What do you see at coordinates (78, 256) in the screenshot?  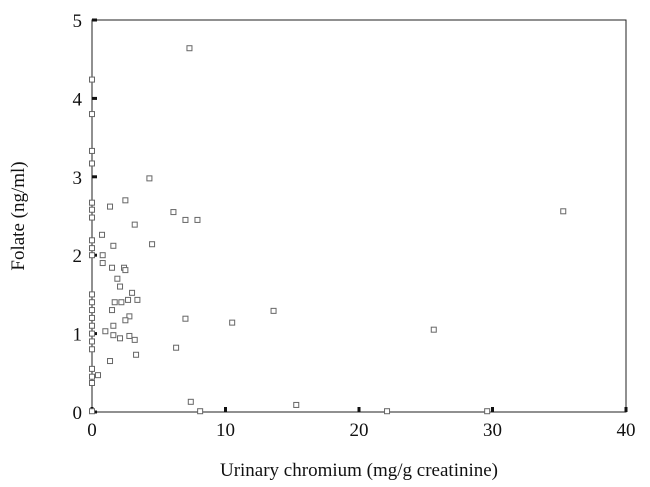 I see `y-tick-label: 2` at bounding box center [78, 256].